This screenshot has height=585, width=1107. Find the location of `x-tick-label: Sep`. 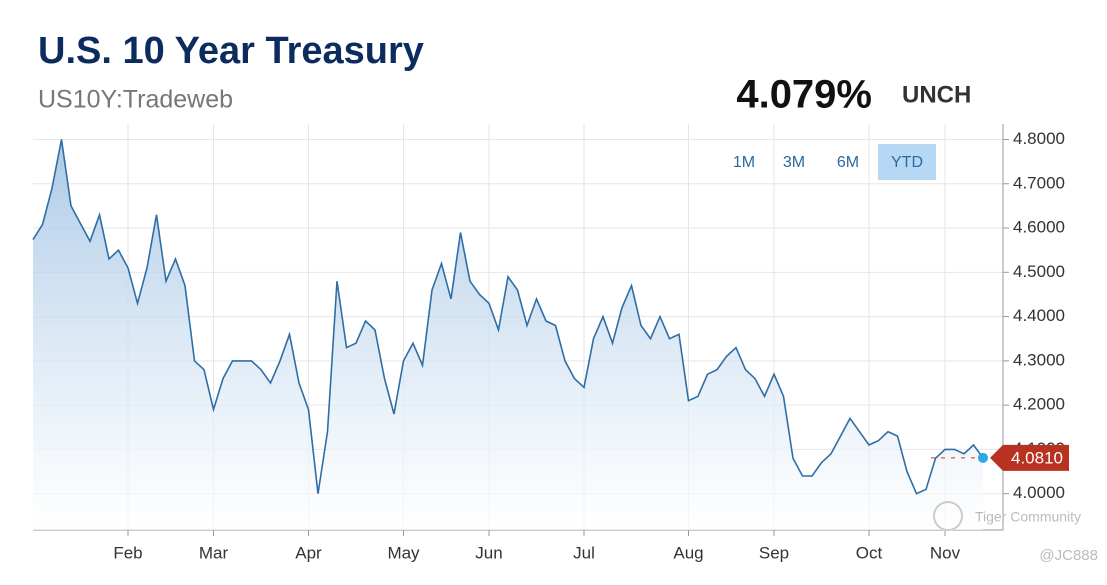

x-tick-label: Sep is located at coordinates (774, 552).